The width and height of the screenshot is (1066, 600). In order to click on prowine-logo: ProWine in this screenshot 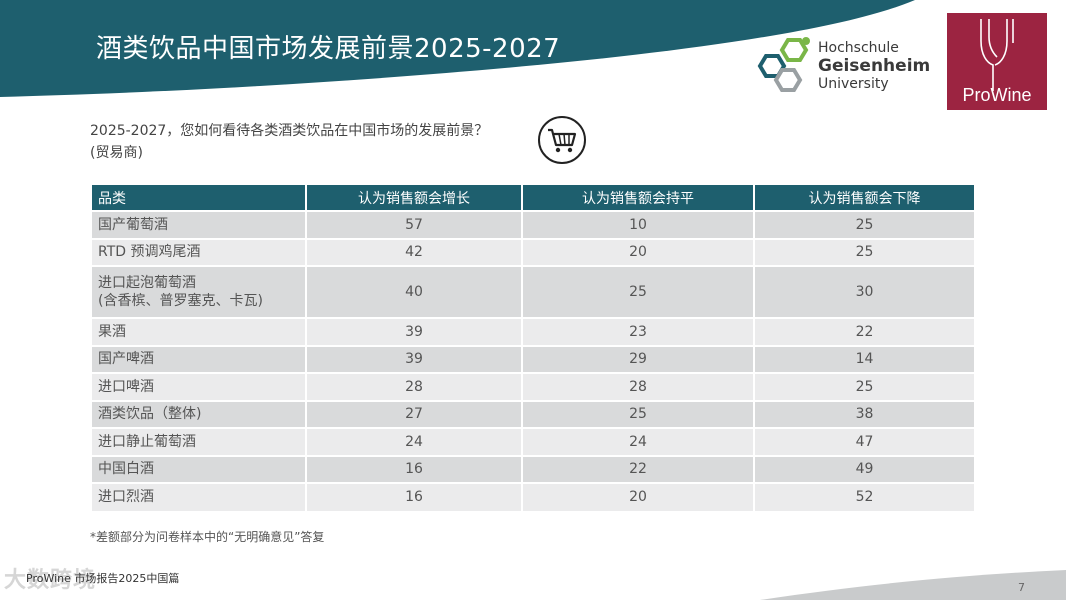, I will do `click(997, 61)`.